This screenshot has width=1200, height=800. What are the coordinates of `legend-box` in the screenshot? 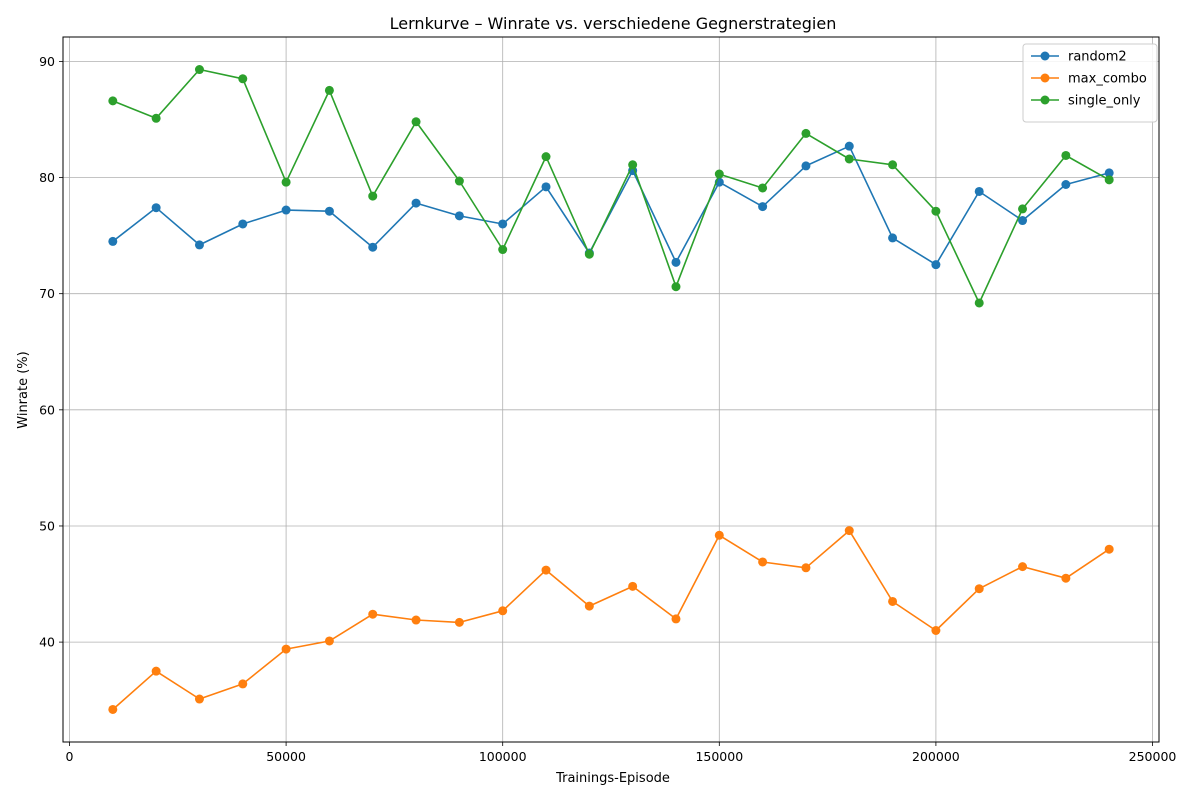 It's located at (1090, 83).